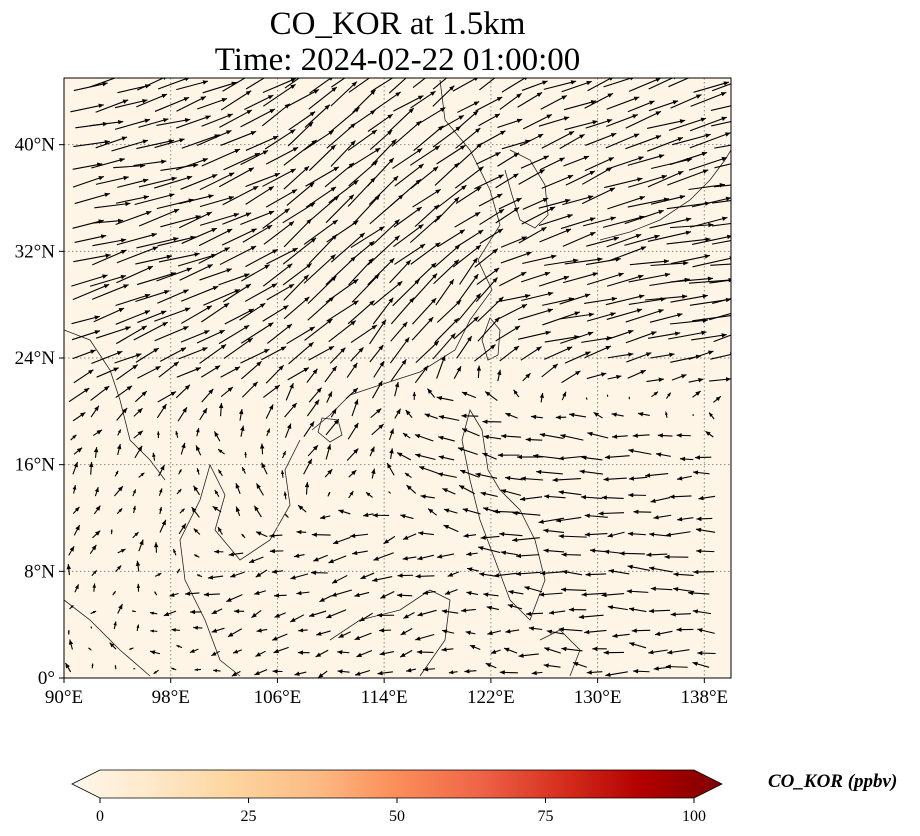 The width and height of the screenshot is (920, 836). Describe the element at coordinates (107, 638) in the screenshot. I see `coastline-sumatra` at that location.